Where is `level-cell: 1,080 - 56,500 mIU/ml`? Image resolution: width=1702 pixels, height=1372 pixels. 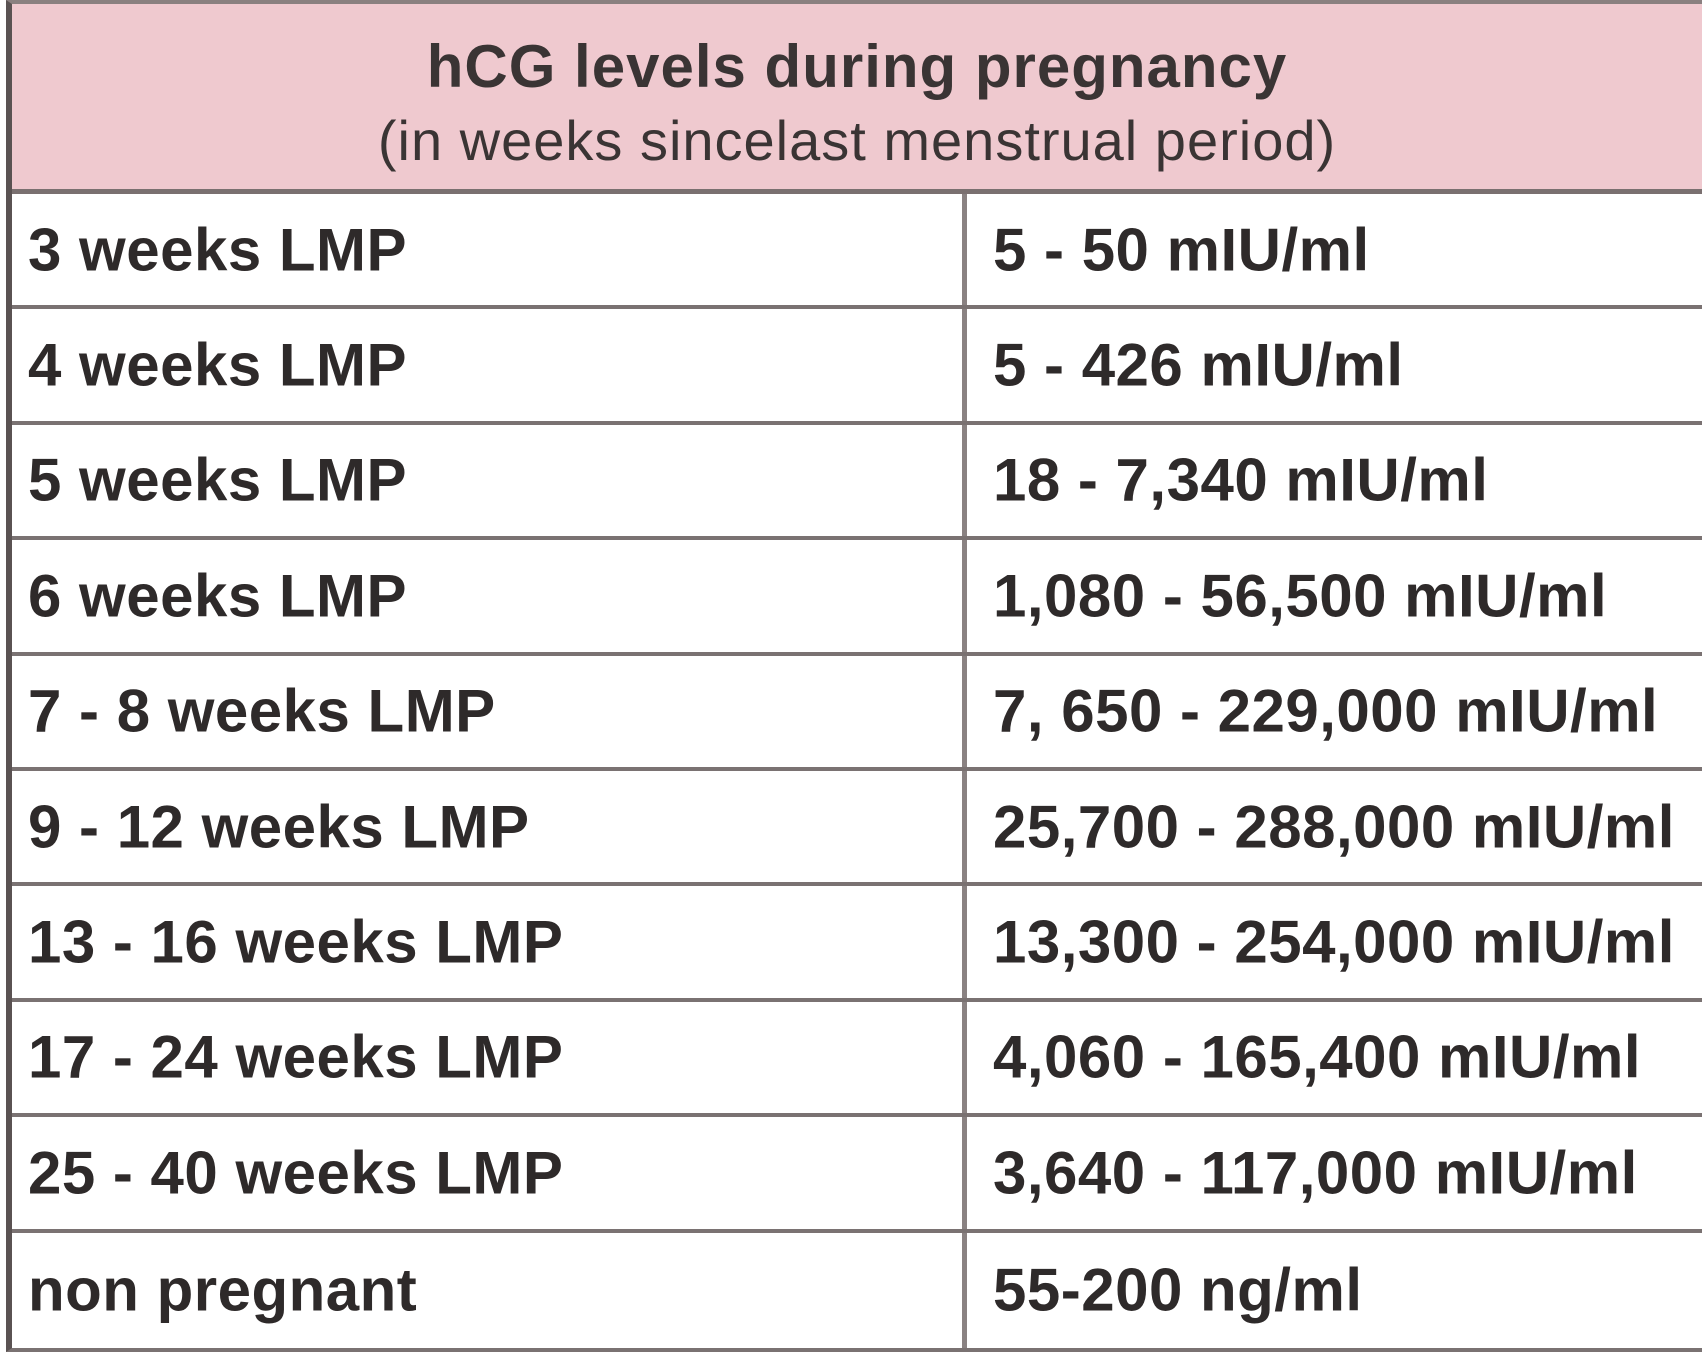 level-cell: 1,080 - 56,500 mIU/ml is located at coordinates (1334, 595).